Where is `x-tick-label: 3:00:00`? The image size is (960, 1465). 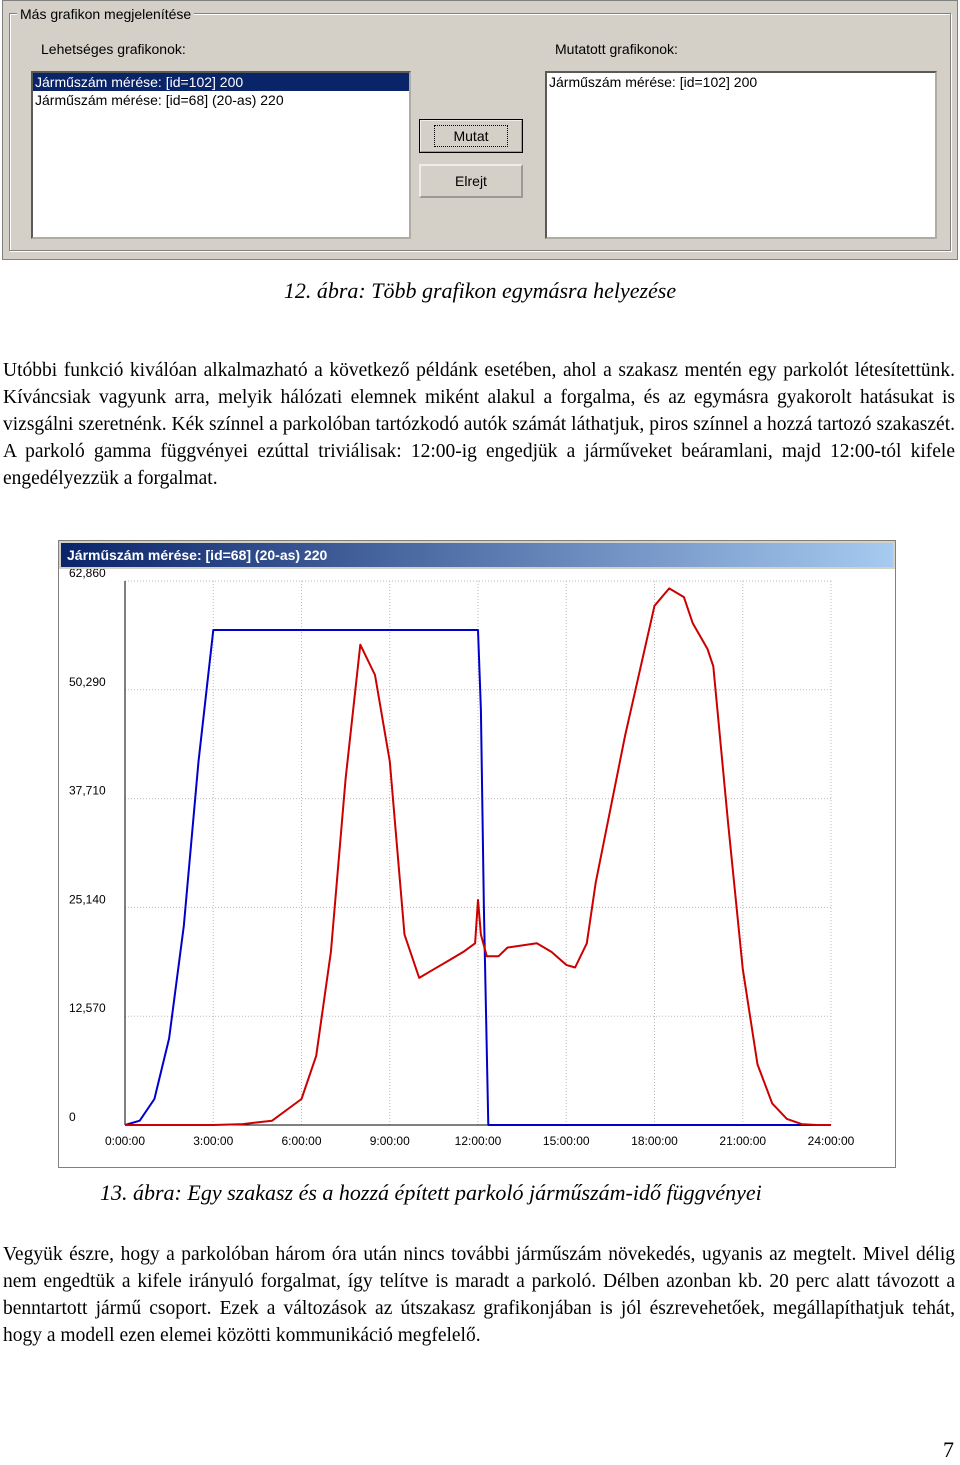 x-tick-label: 3:00:00 is located at coordinates (213, 1141).